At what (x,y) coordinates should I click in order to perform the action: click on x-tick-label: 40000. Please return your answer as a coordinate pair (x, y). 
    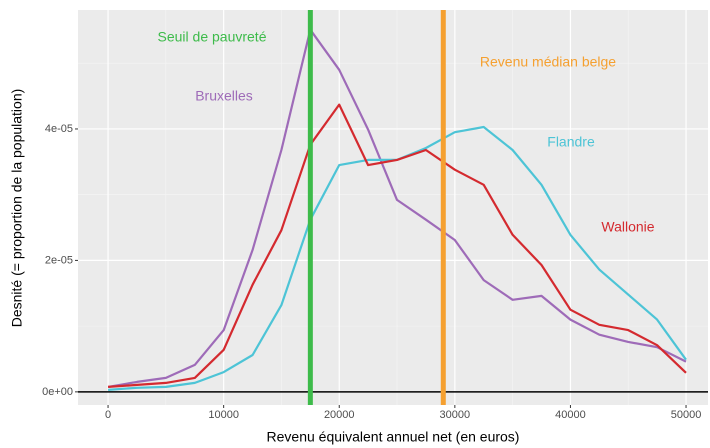
    Looking at the image, I should click on (570, 415).